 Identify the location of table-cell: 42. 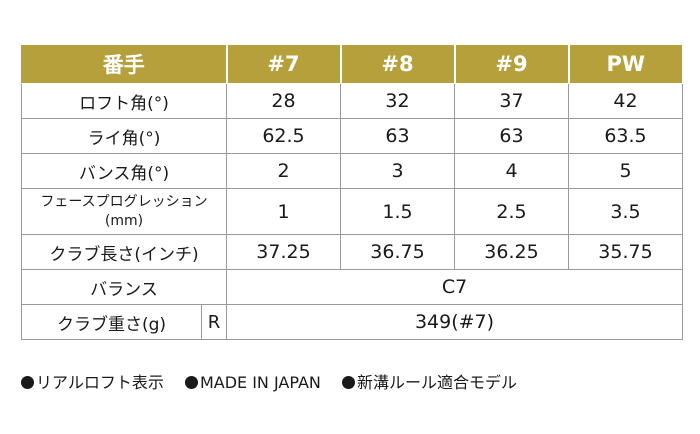
(625, 101).